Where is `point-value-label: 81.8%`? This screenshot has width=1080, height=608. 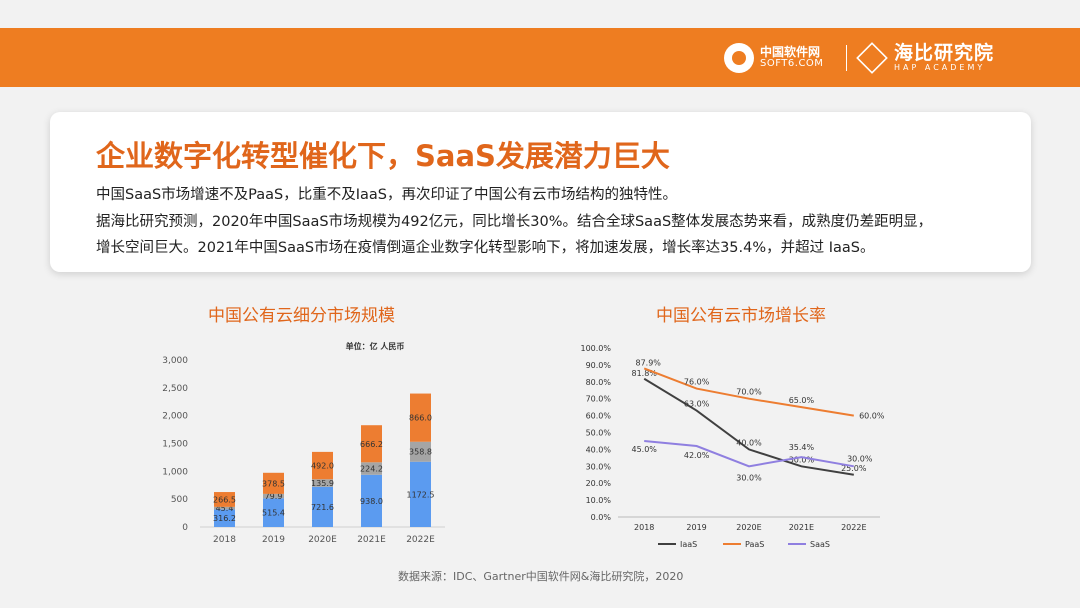
point-value-label: 81.8% is located at coordinates (644, 373).